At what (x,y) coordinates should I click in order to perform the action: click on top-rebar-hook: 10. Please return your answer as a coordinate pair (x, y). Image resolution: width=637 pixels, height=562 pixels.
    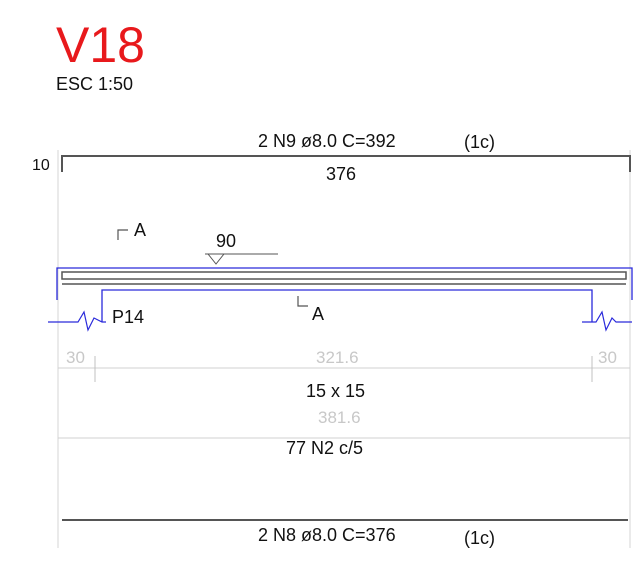
    Looking at the image, I should click on (41, 165).